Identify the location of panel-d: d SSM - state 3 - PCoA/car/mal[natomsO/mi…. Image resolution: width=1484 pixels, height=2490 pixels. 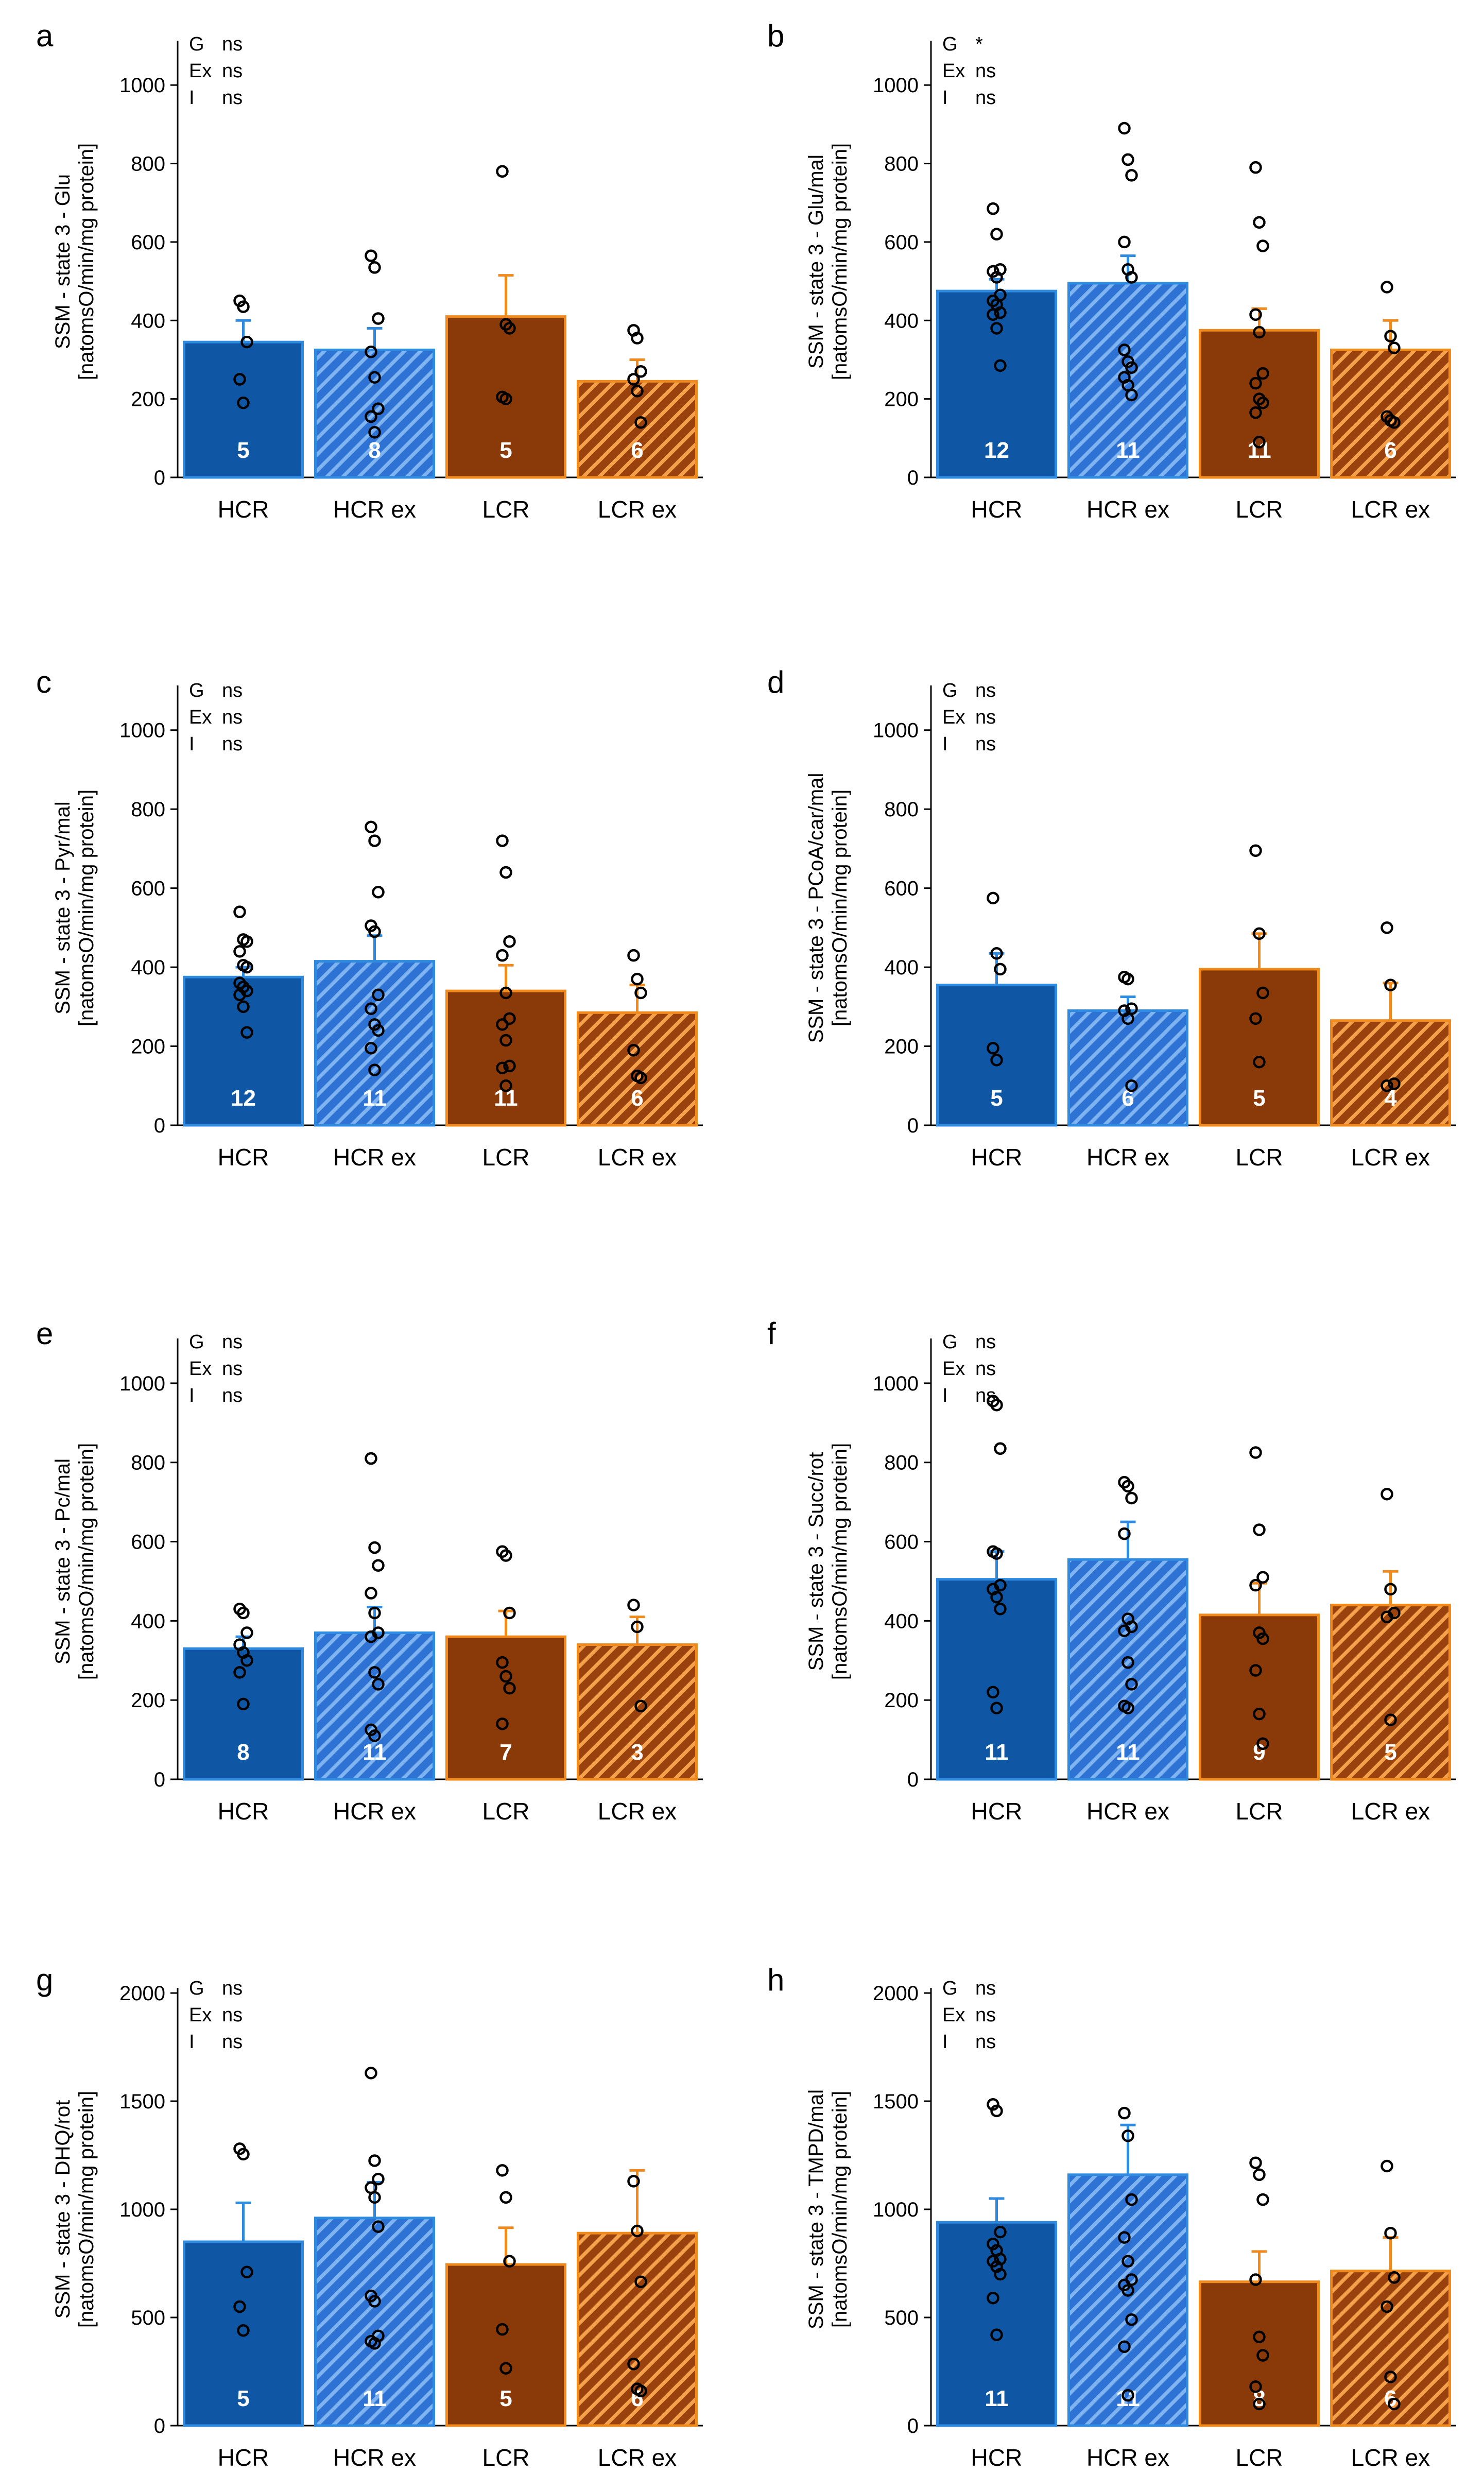
(1111, 918).